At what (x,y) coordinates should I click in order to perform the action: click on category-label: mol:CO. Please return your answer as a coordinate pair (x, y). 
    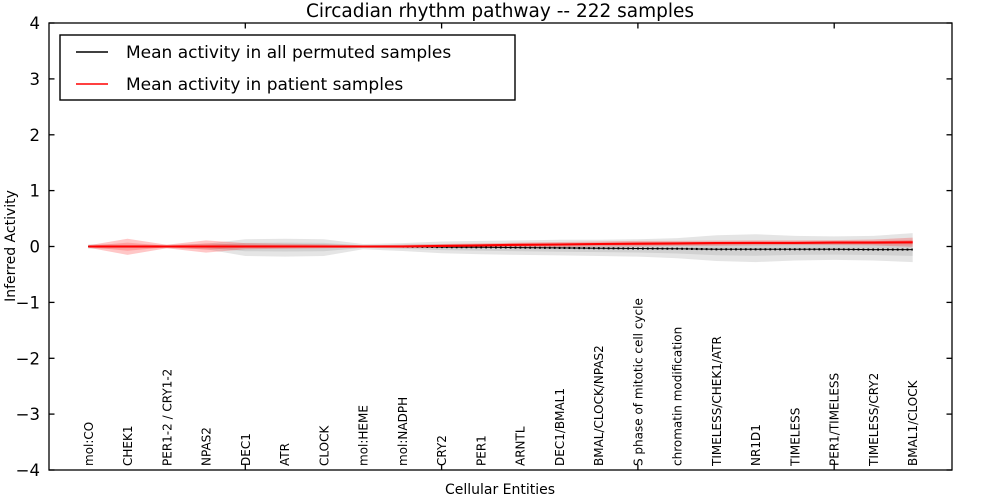
    Looking at the image, I should click on (89, 444).